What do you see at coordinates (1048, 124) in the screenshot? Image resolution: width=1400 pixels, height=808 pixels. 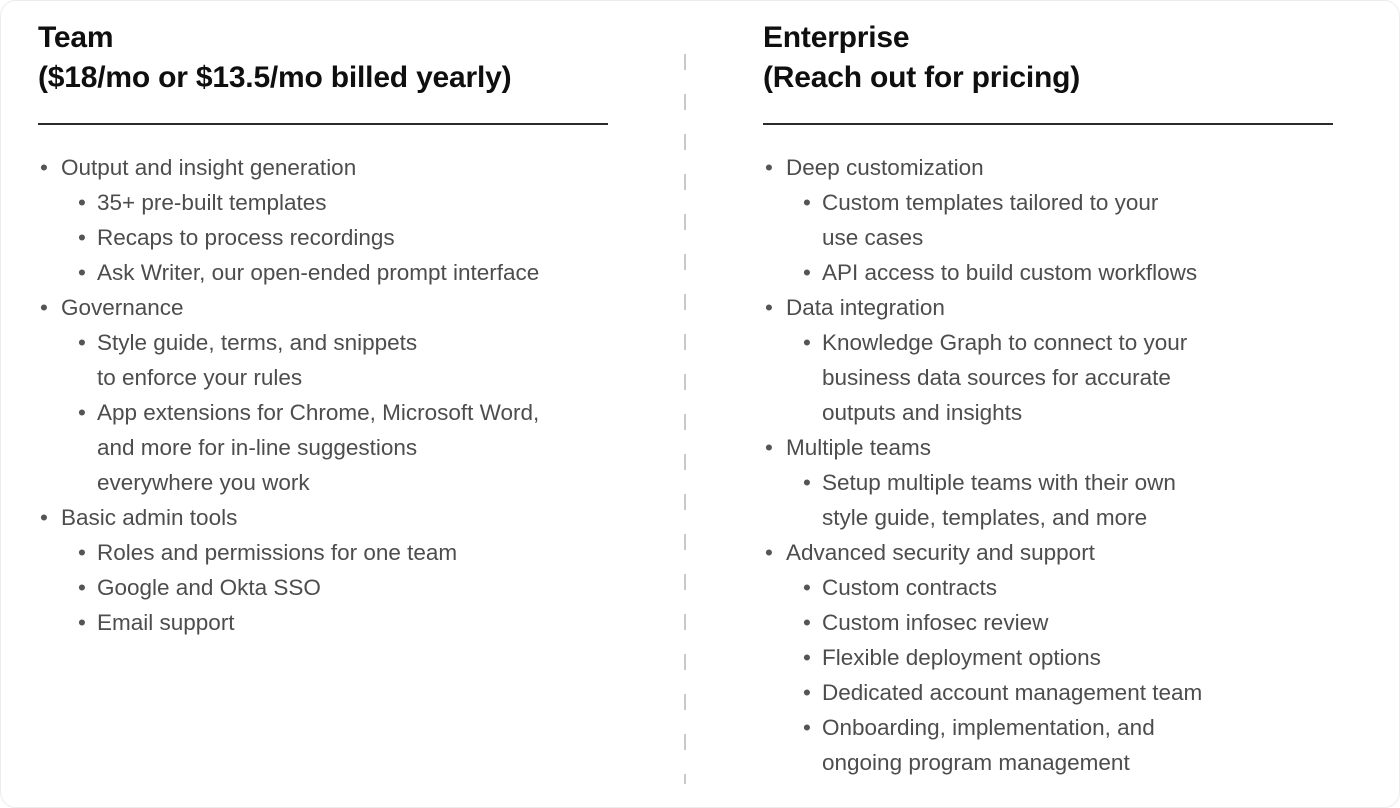 I see `enterprise-title-underline` at bounding box center [1048, 124].